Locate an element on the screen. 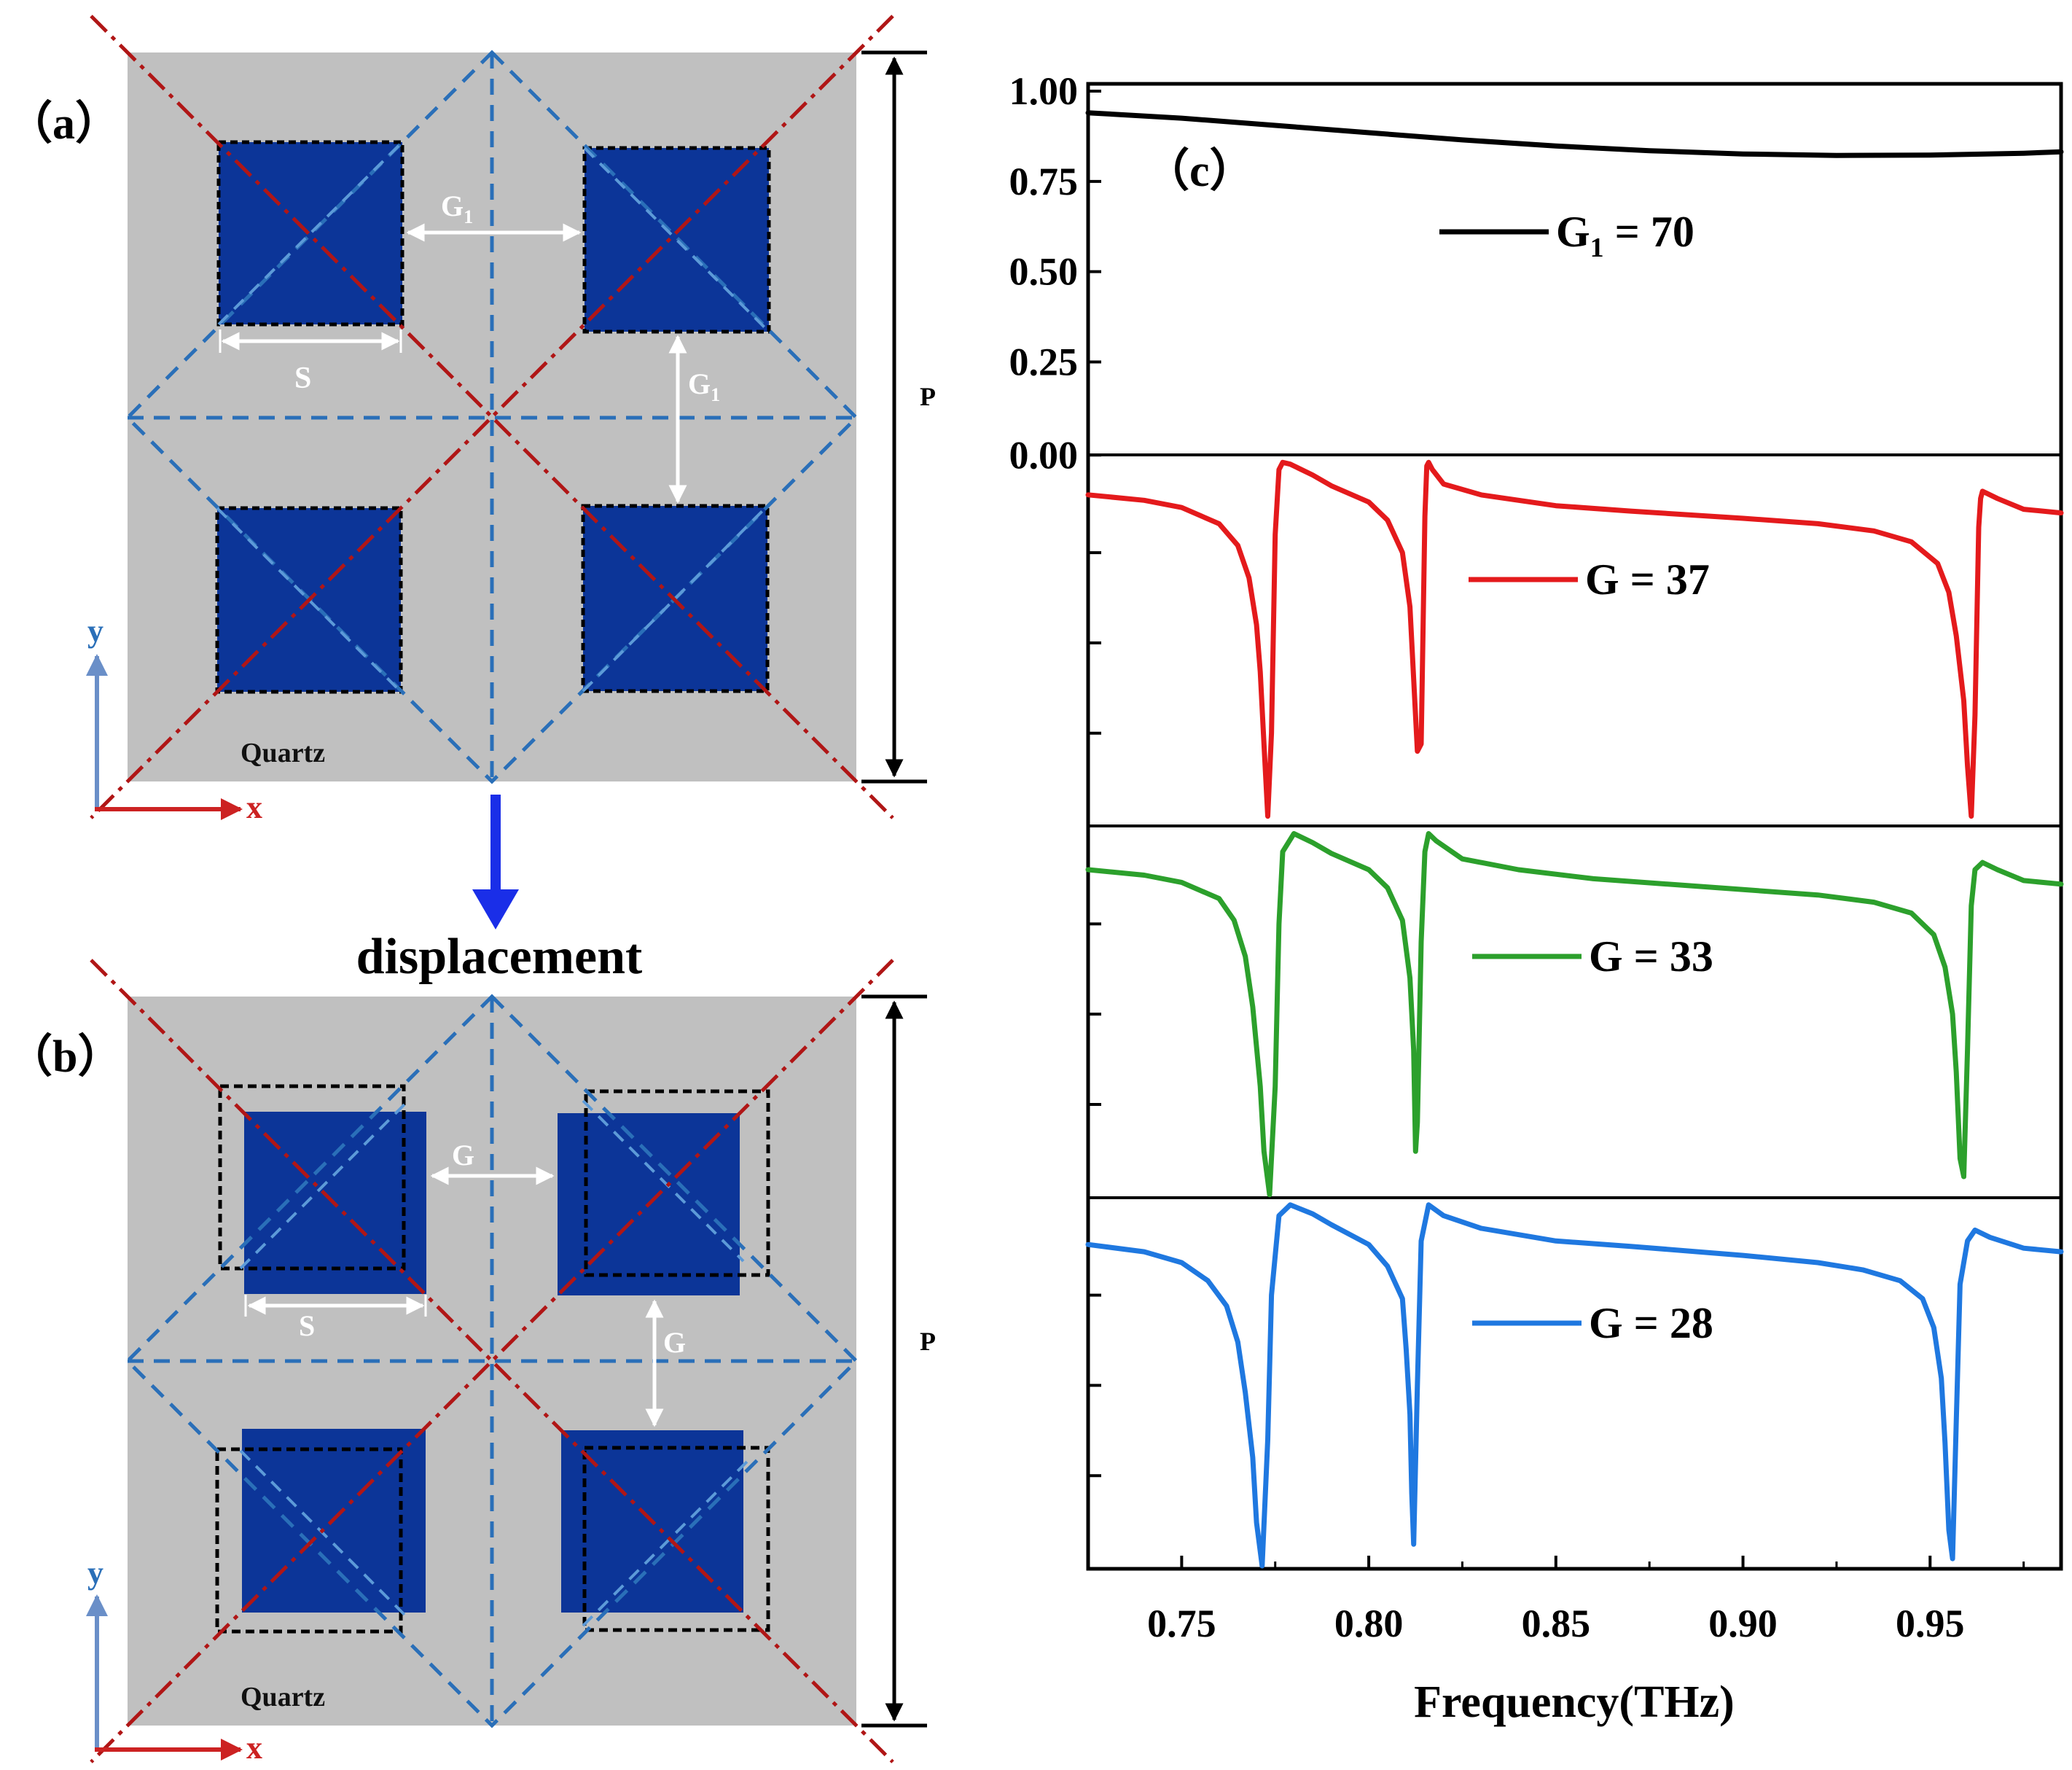 The height and width of the screenshot is (1770, 2072). substrate-label-a: Quartz is located at coordinates (283, 753).